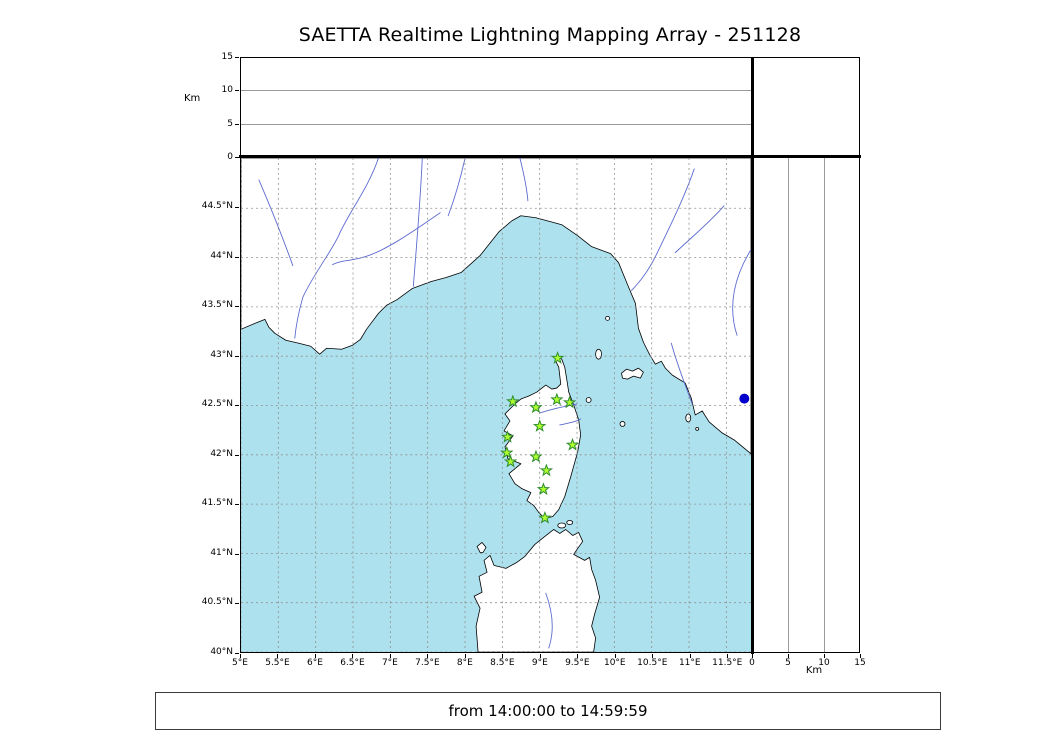  I want to click on lon-tick-label: 10°E, so click(614, 663).